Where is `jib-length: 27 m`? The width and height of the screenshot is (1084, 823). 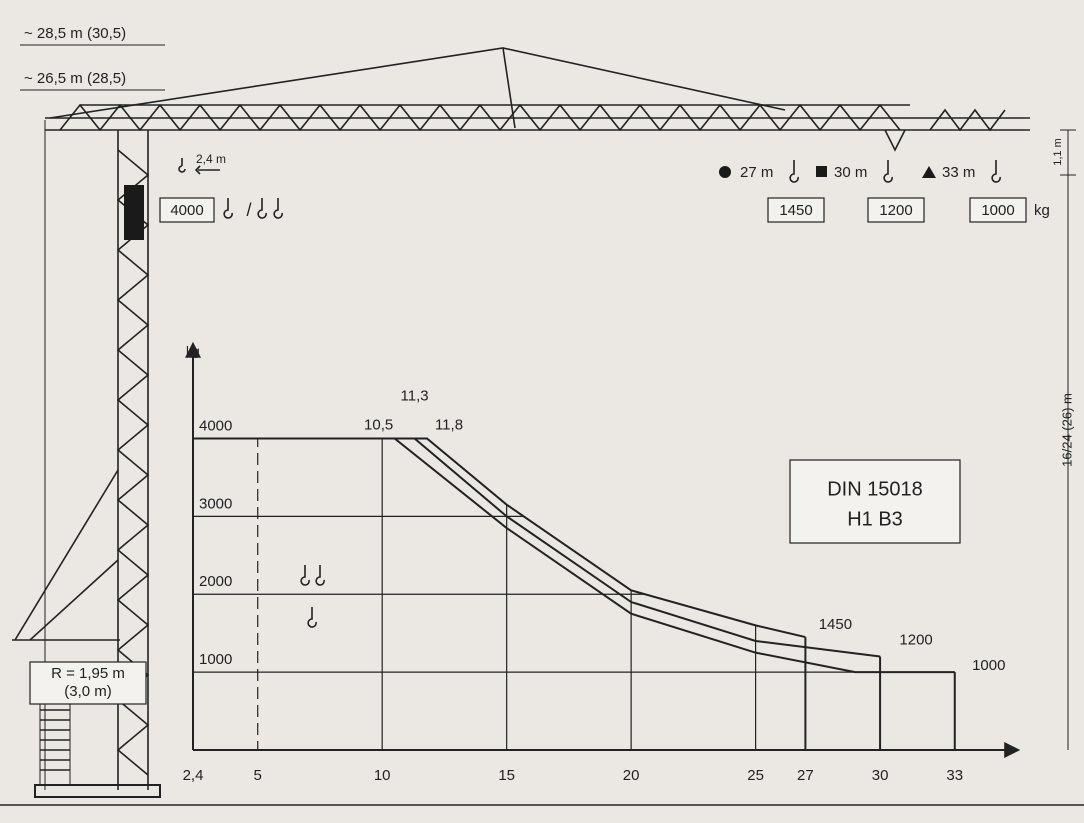 jib-length: 27 m is located at coordinates (756, 172).